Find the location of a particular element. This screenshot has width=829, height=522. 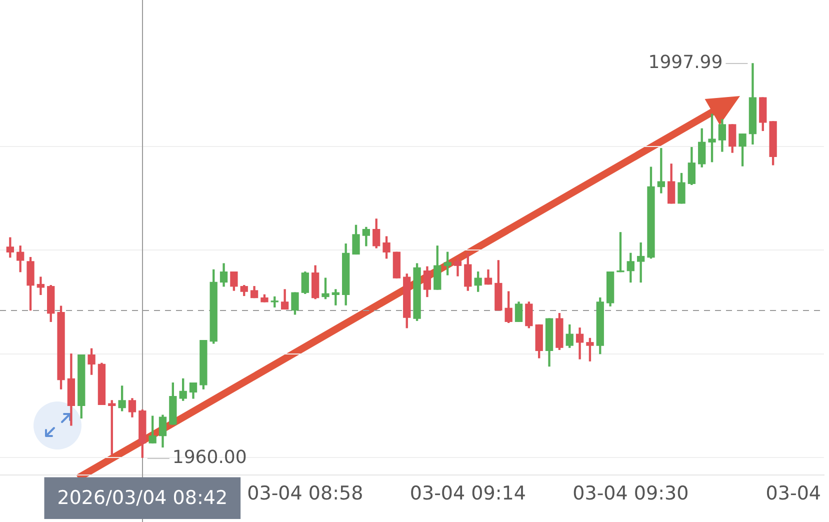

ref-line-label: 2026/03/04 08:42 is located at coordinates (142, 498).